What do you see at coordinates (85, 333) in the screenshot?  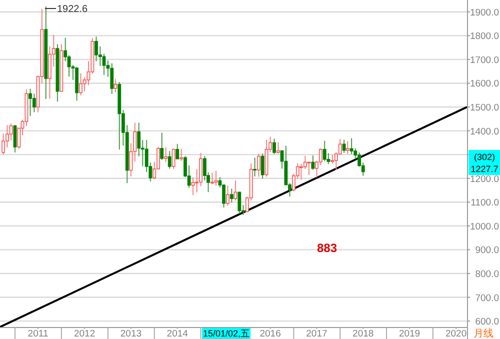 I see `x-tick-label: 2012` at bounding box center [85, 333].